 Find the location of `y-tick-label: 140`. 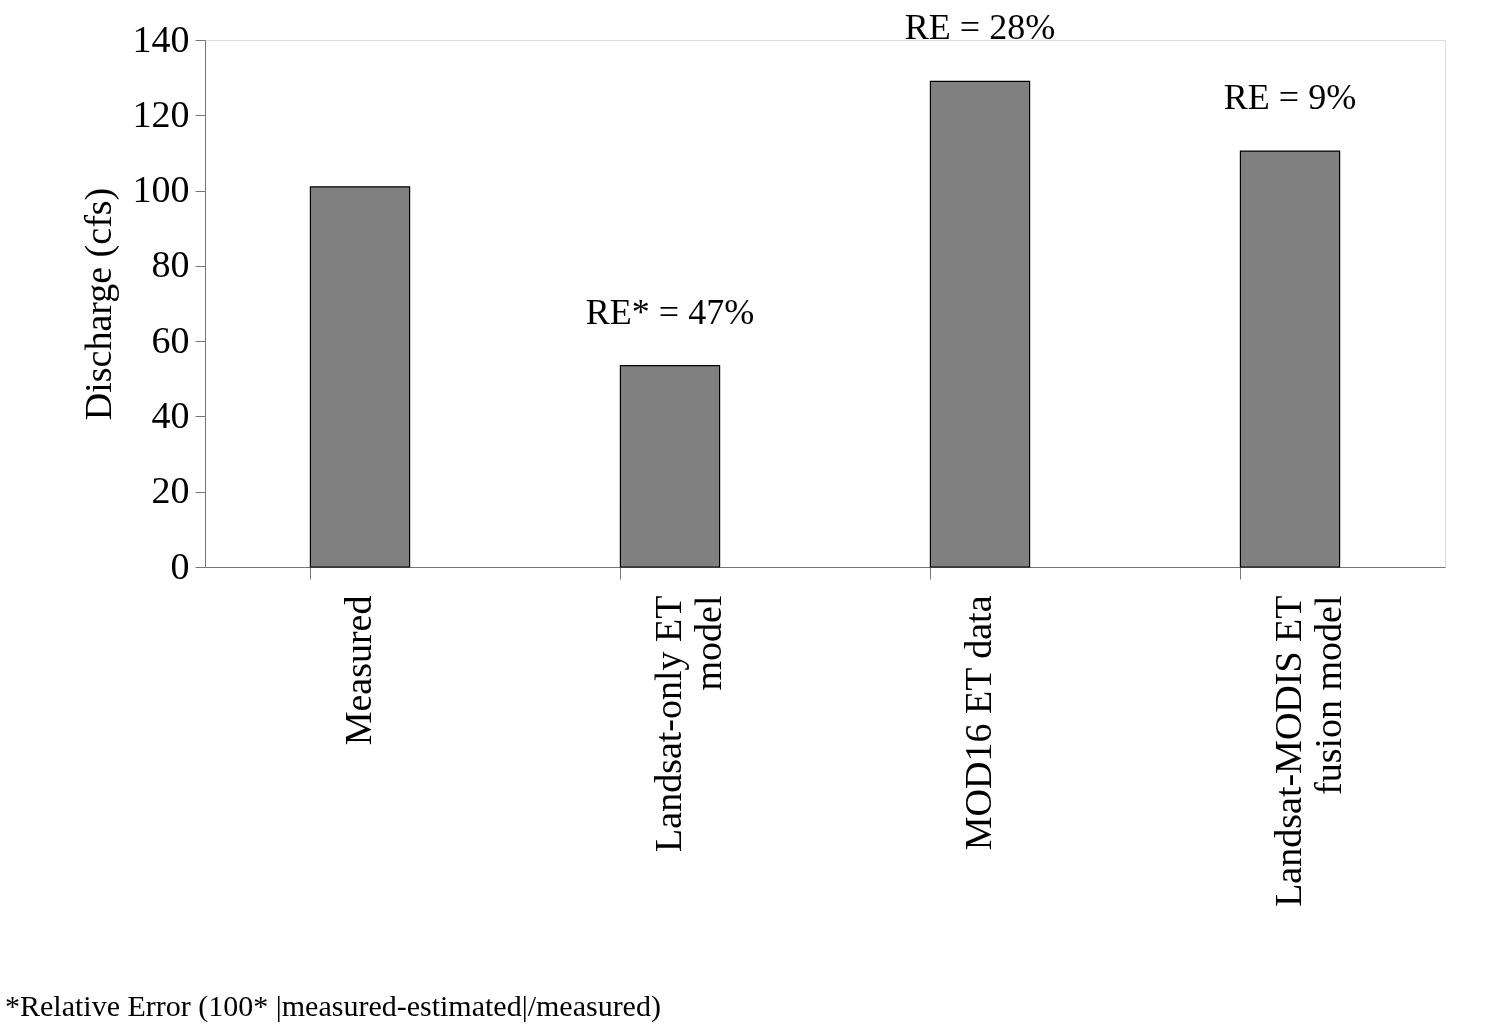

y-tick-label: 140 is located at coordinates (161, 38).